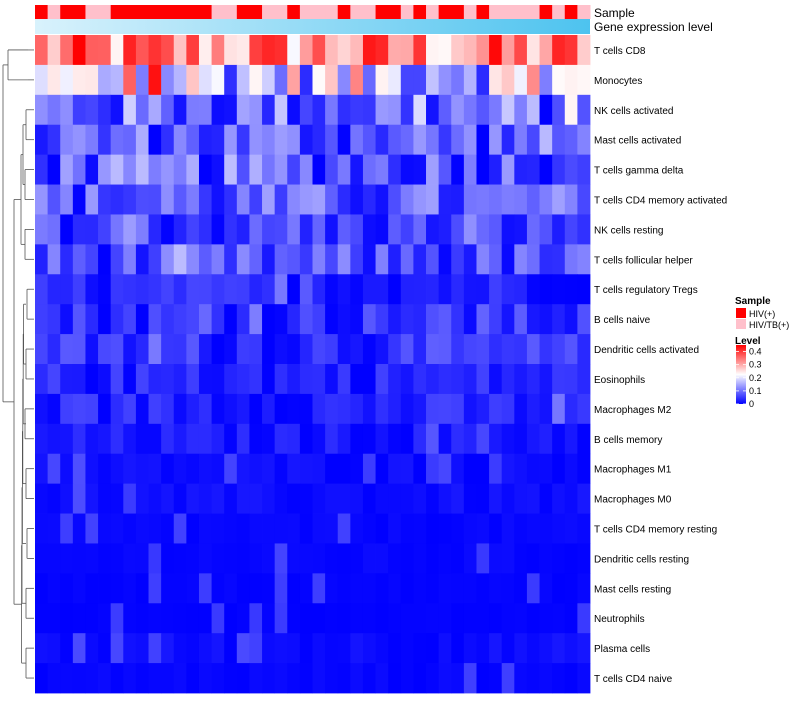  Describe the element at coordinates (748, 341) in the screenshot. I see `level-legend-title: Level` at that location.